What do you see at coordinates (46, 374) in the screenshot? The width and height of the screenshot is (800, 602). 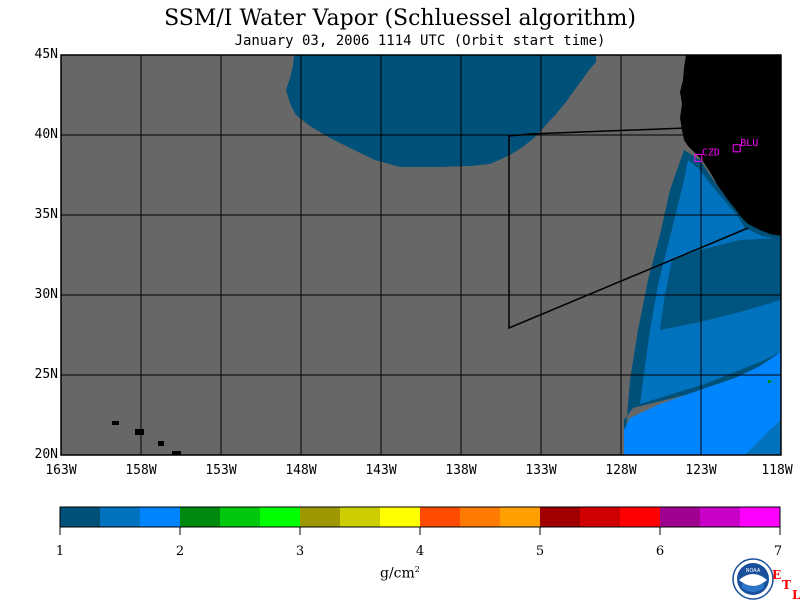 I see `latitude-label: 25N` at bounding box center [46, 374].